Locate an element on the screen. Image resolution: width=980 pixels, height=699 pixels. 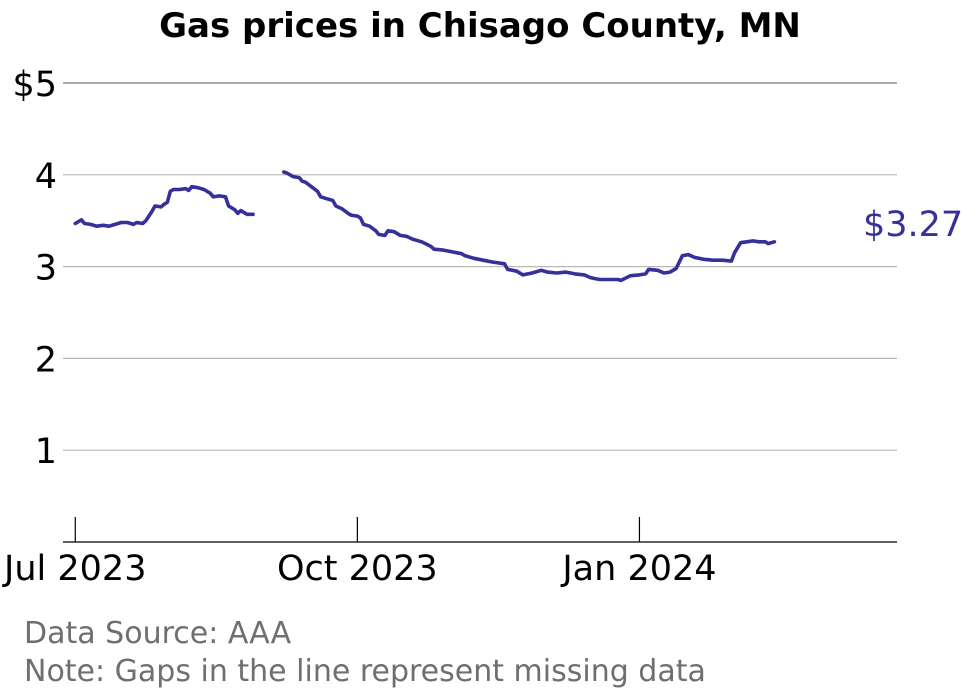
y-tick-label-4: 4 is located at coordinates (46, 177).